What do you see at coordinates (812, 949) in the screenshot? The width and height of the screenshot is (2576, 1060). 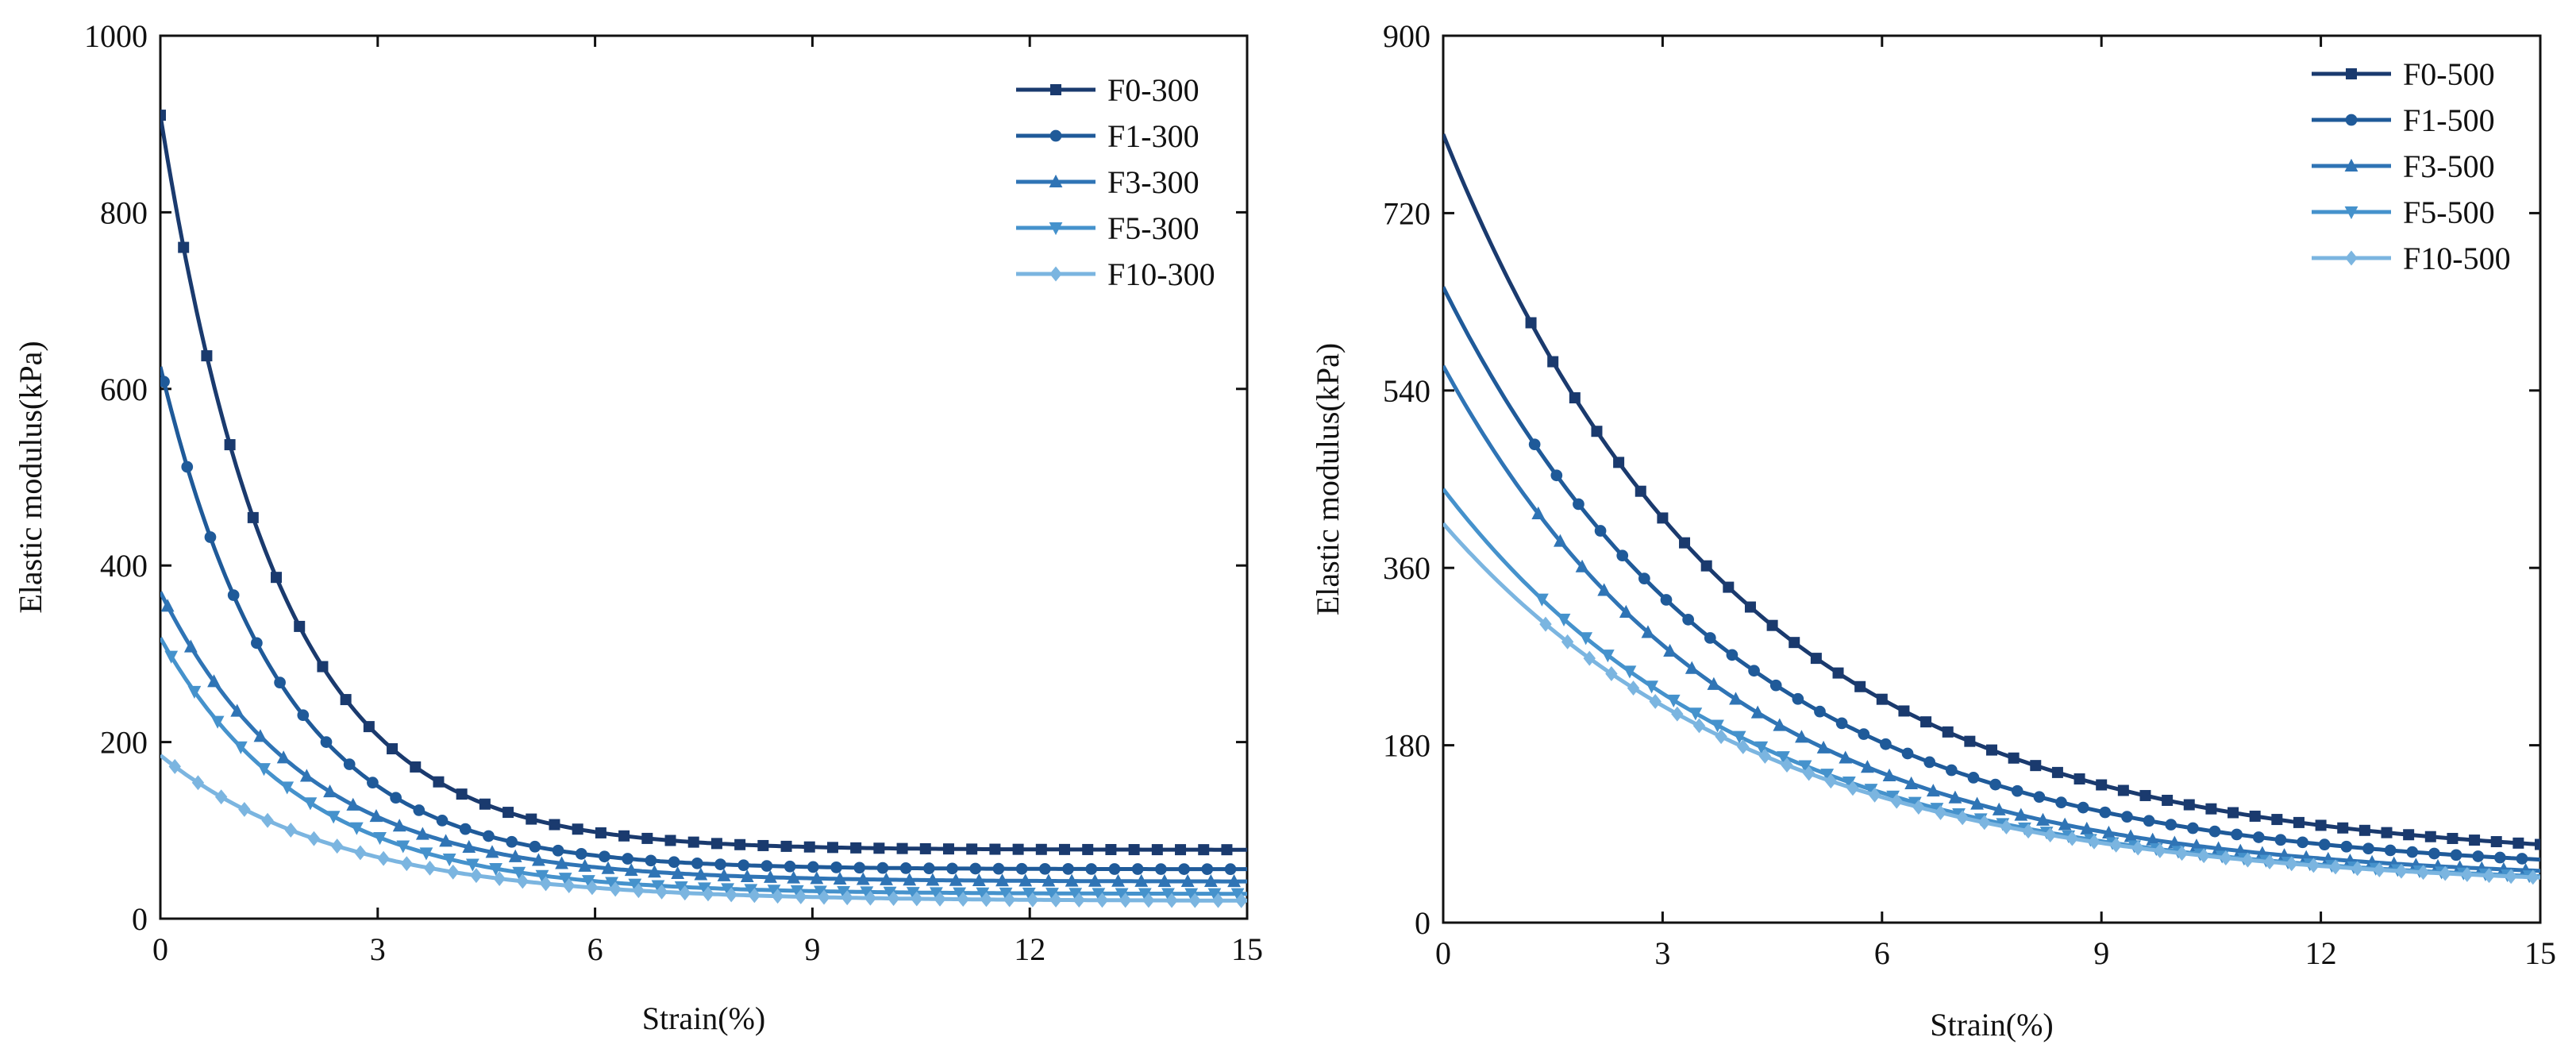 I see `x-tick-label: 9` at bounding box center [812, 949].